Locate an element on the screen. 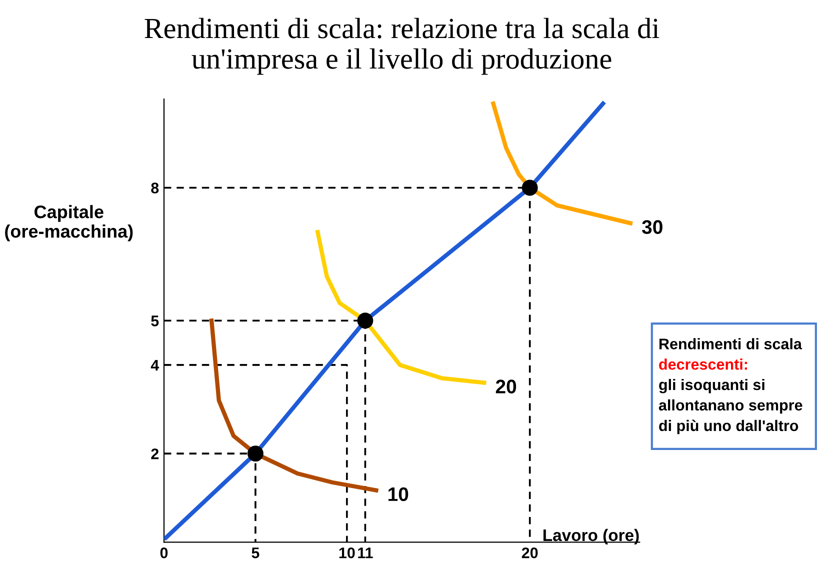 This screenshot has width=820, height=583. series-label: 10 is located at coordinates (398, 494).